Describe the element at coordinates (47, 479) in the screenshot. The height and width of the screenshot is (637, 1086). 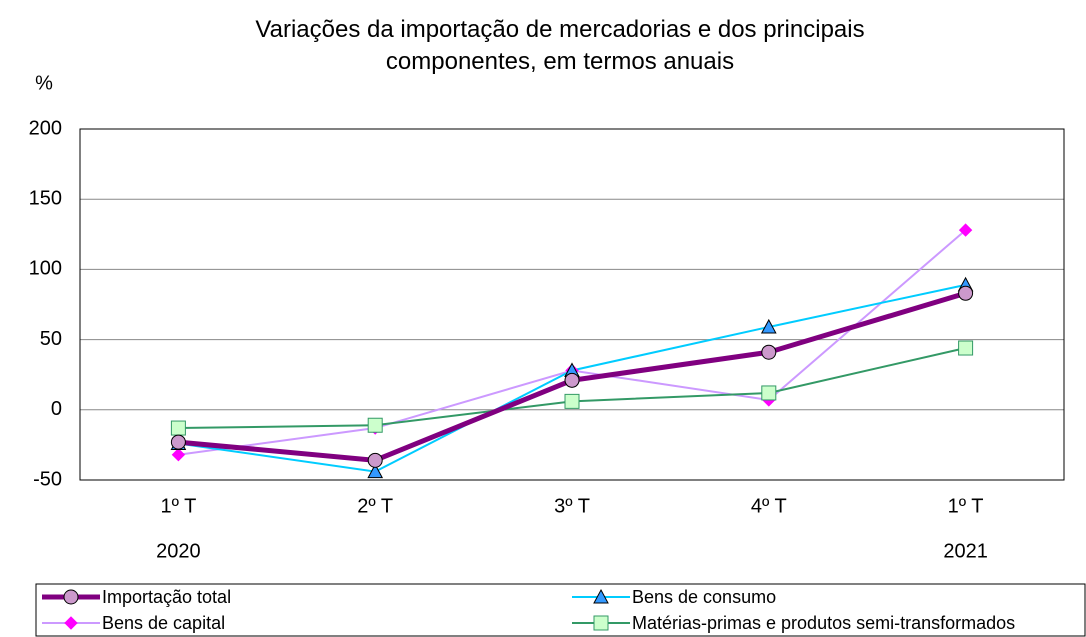
I see `y-tick-label: -50` at that location.